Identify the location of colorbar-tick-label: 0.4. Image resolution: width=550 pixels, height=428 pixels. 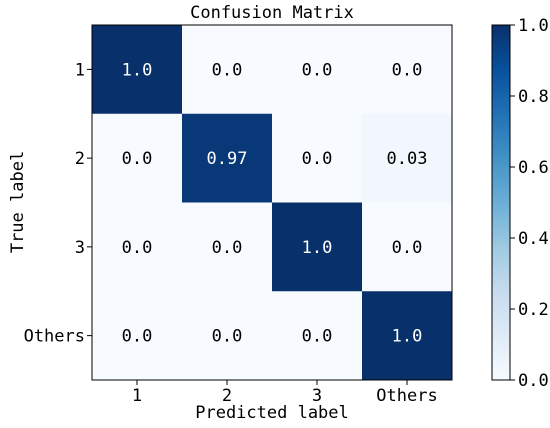
(533, 239).